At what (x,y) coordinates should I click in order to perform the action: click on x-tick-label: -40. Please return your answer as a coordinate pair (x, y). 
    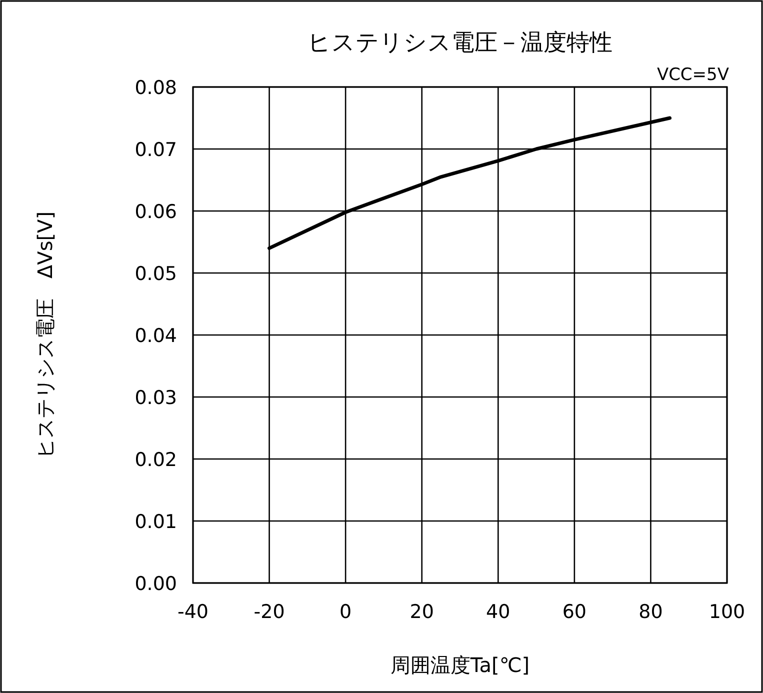
    Looking at the image, I should click on (193, 612).